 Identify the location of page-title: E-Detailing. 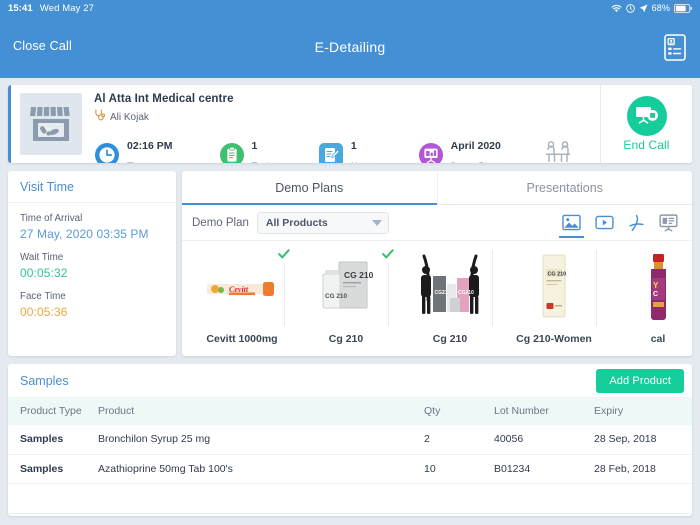
(350, 47).